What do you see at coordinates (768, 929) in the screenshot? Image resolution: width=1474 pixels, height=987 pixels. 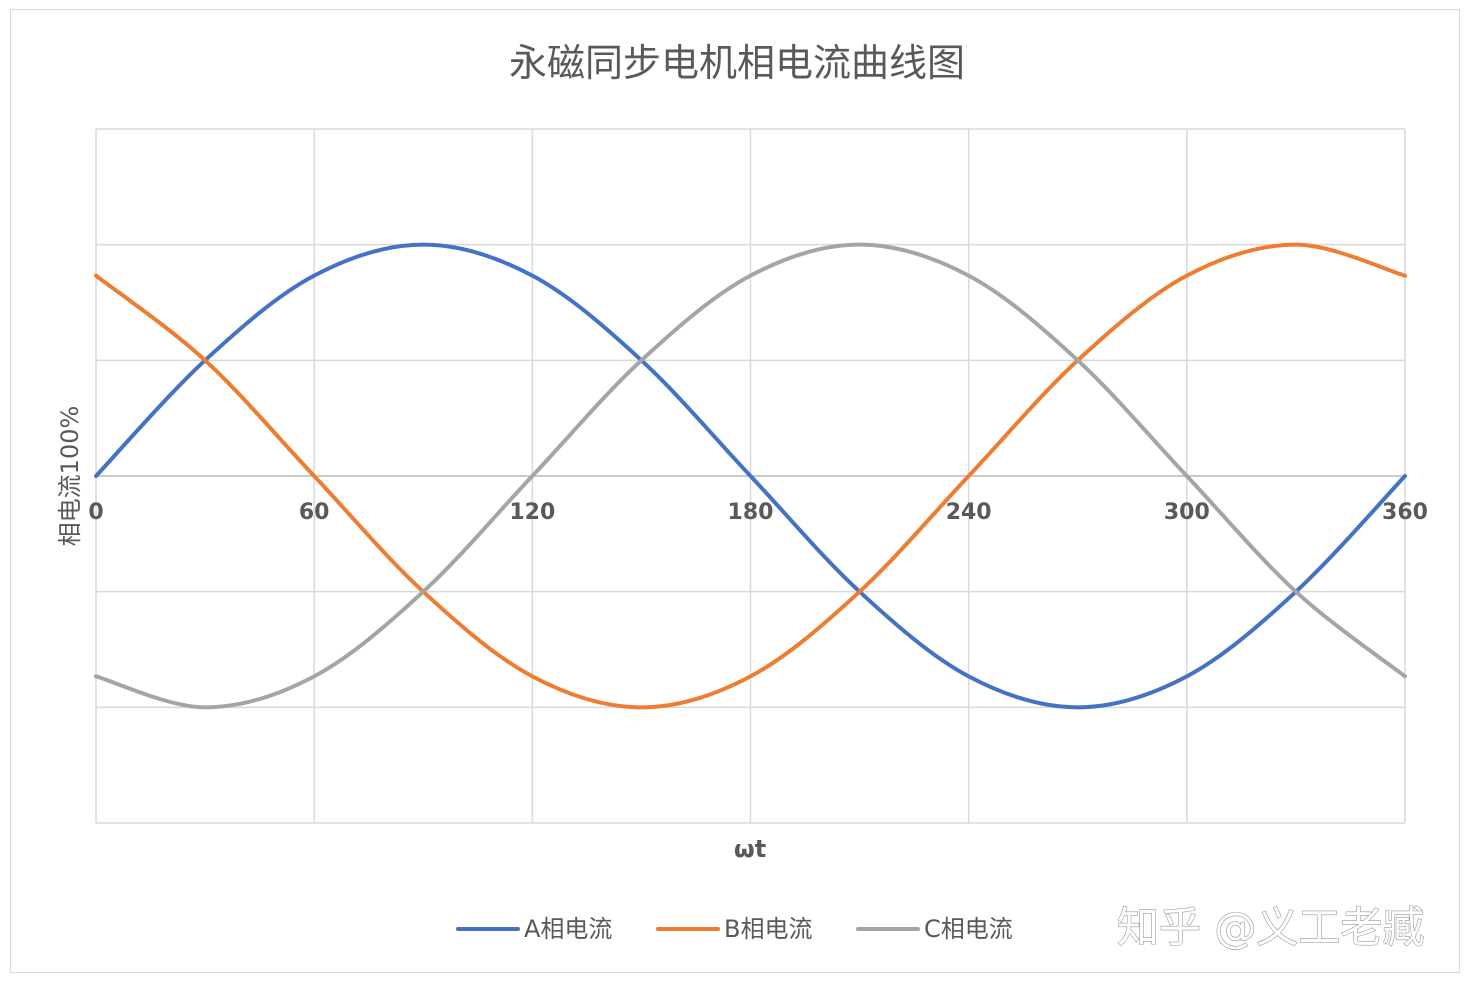 I see `legend-label-1: B相电流` at bounding box center [768, 929].